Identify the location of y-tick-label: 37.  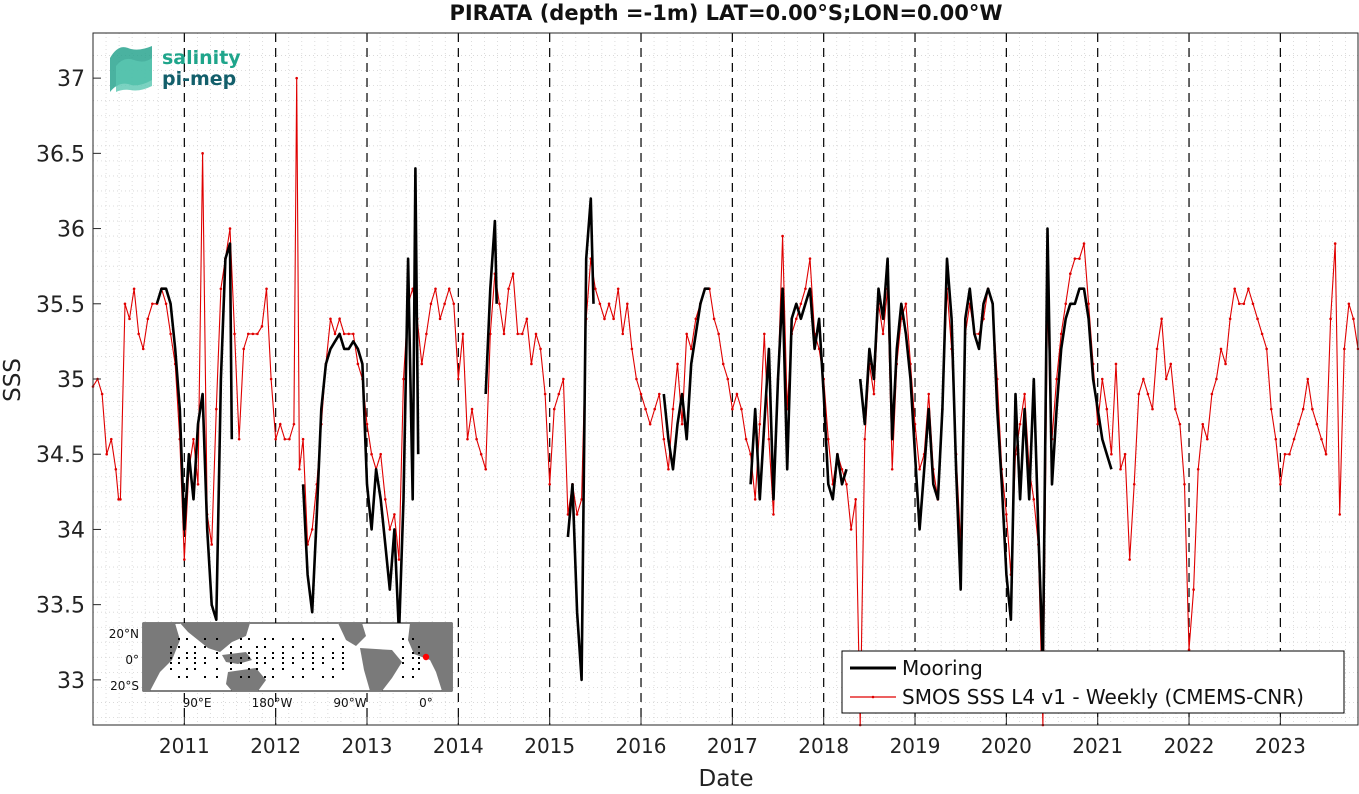
(71, 79).